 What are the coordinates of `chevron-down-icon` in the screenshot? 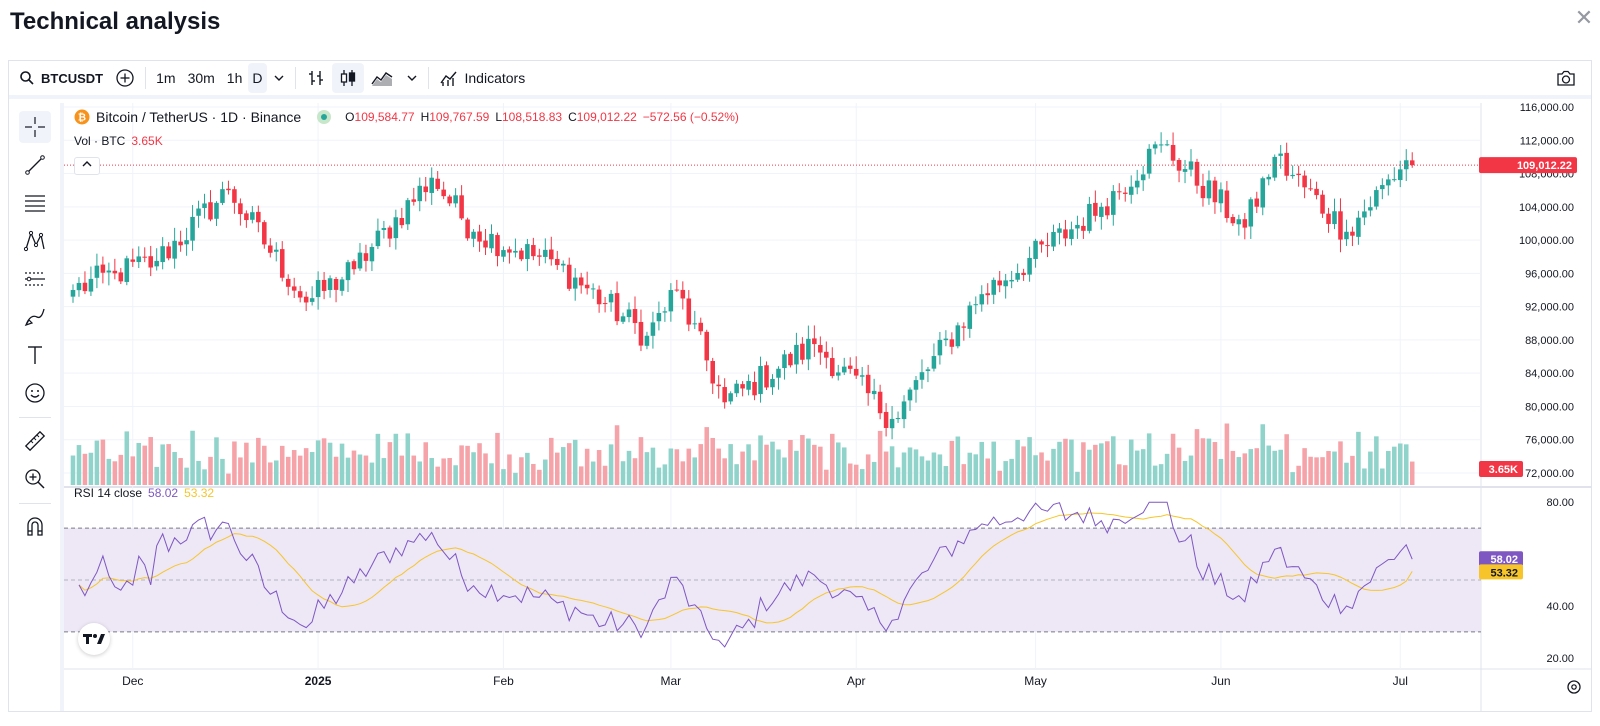 It's located at (278, 78).